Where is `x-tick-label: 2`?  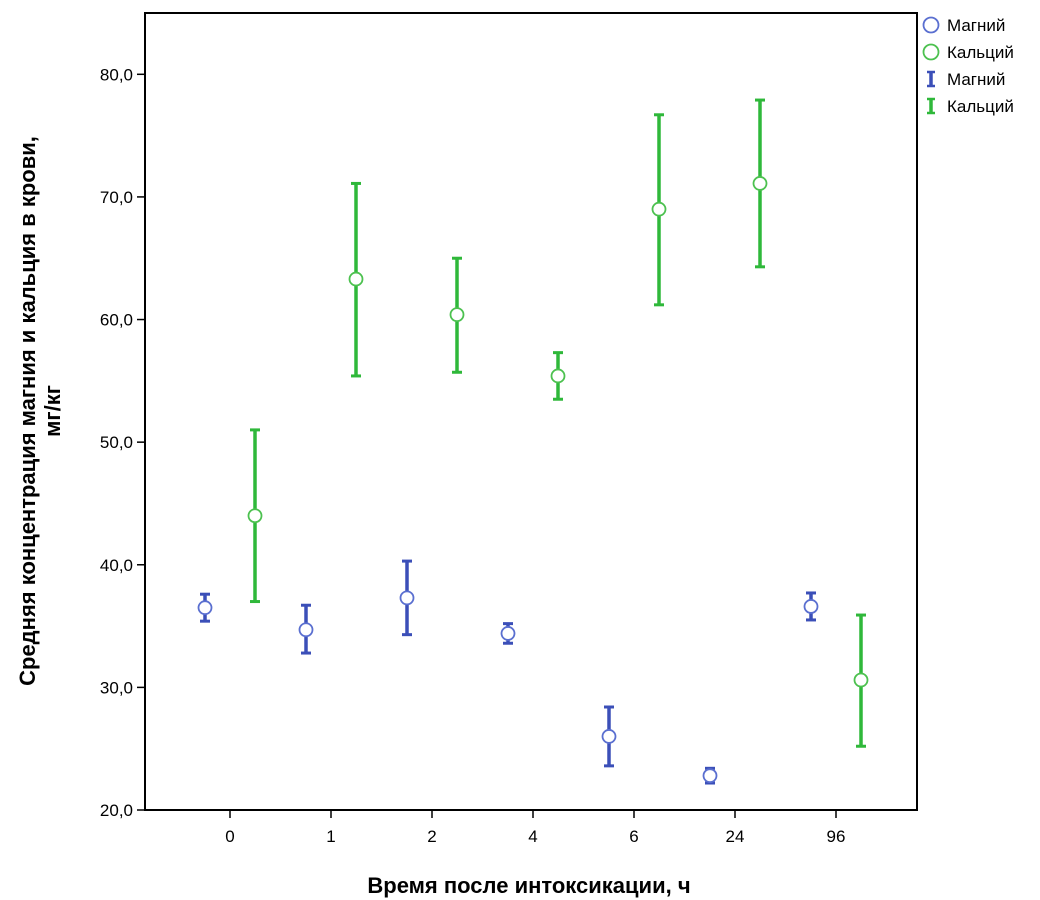 x-tick-label: 2 is located at coordinates (431, 836).